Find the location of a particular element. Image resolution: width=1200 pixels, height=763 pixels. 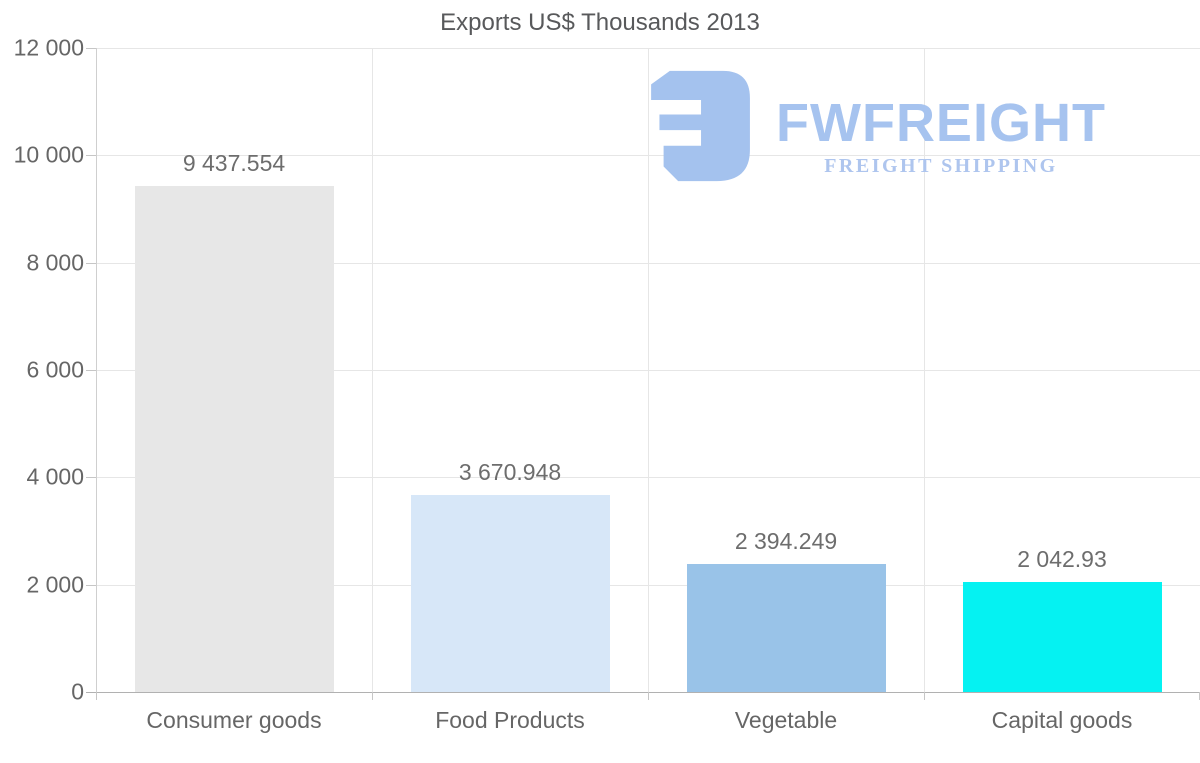

x-category-label: Capital goods is located at coordinates (1062, 720).